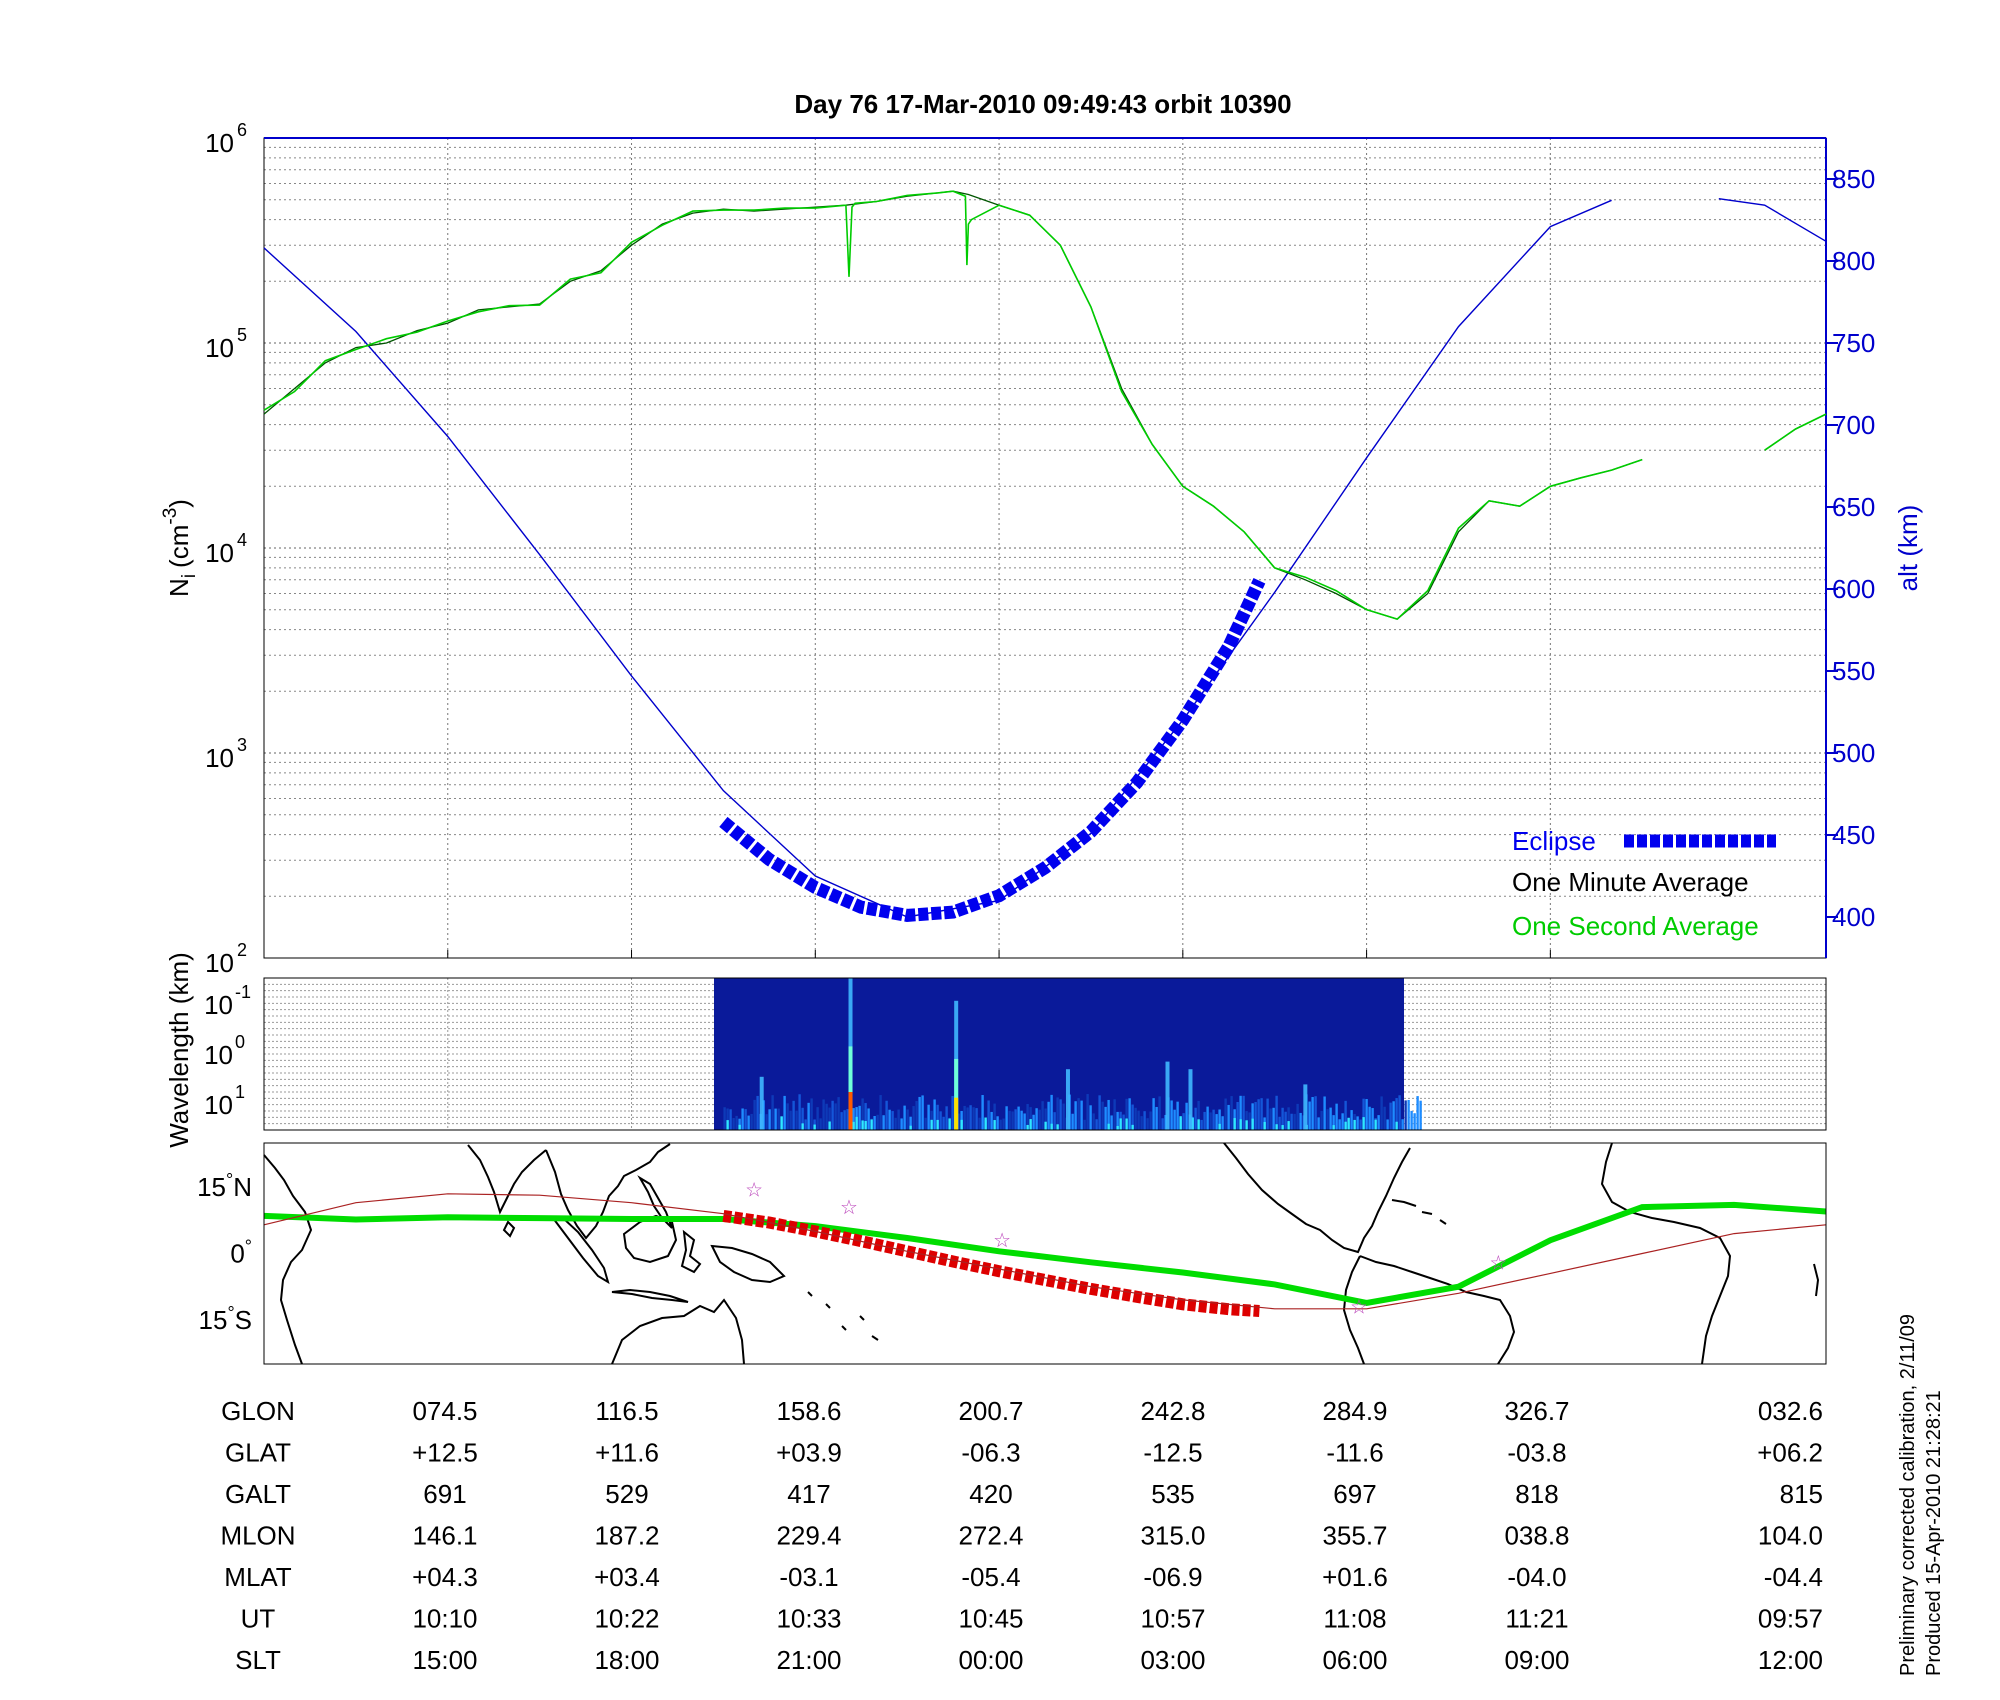 The image size is (2000, 1700). I want to click on table-cell: -04.0, so click(1536, 1577).